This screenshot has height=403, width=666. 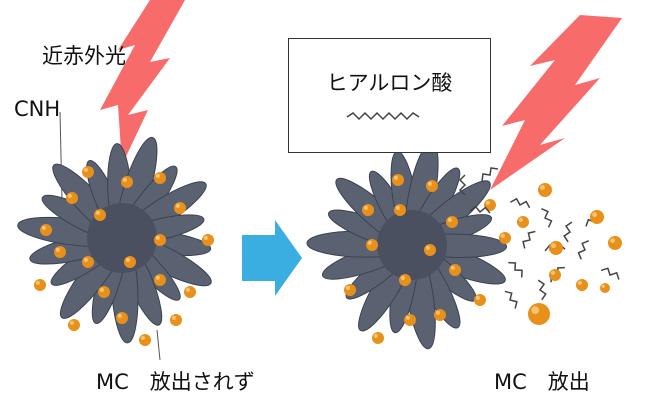 I want to click on hyaluronic-chains, so click(x=539, y=238).